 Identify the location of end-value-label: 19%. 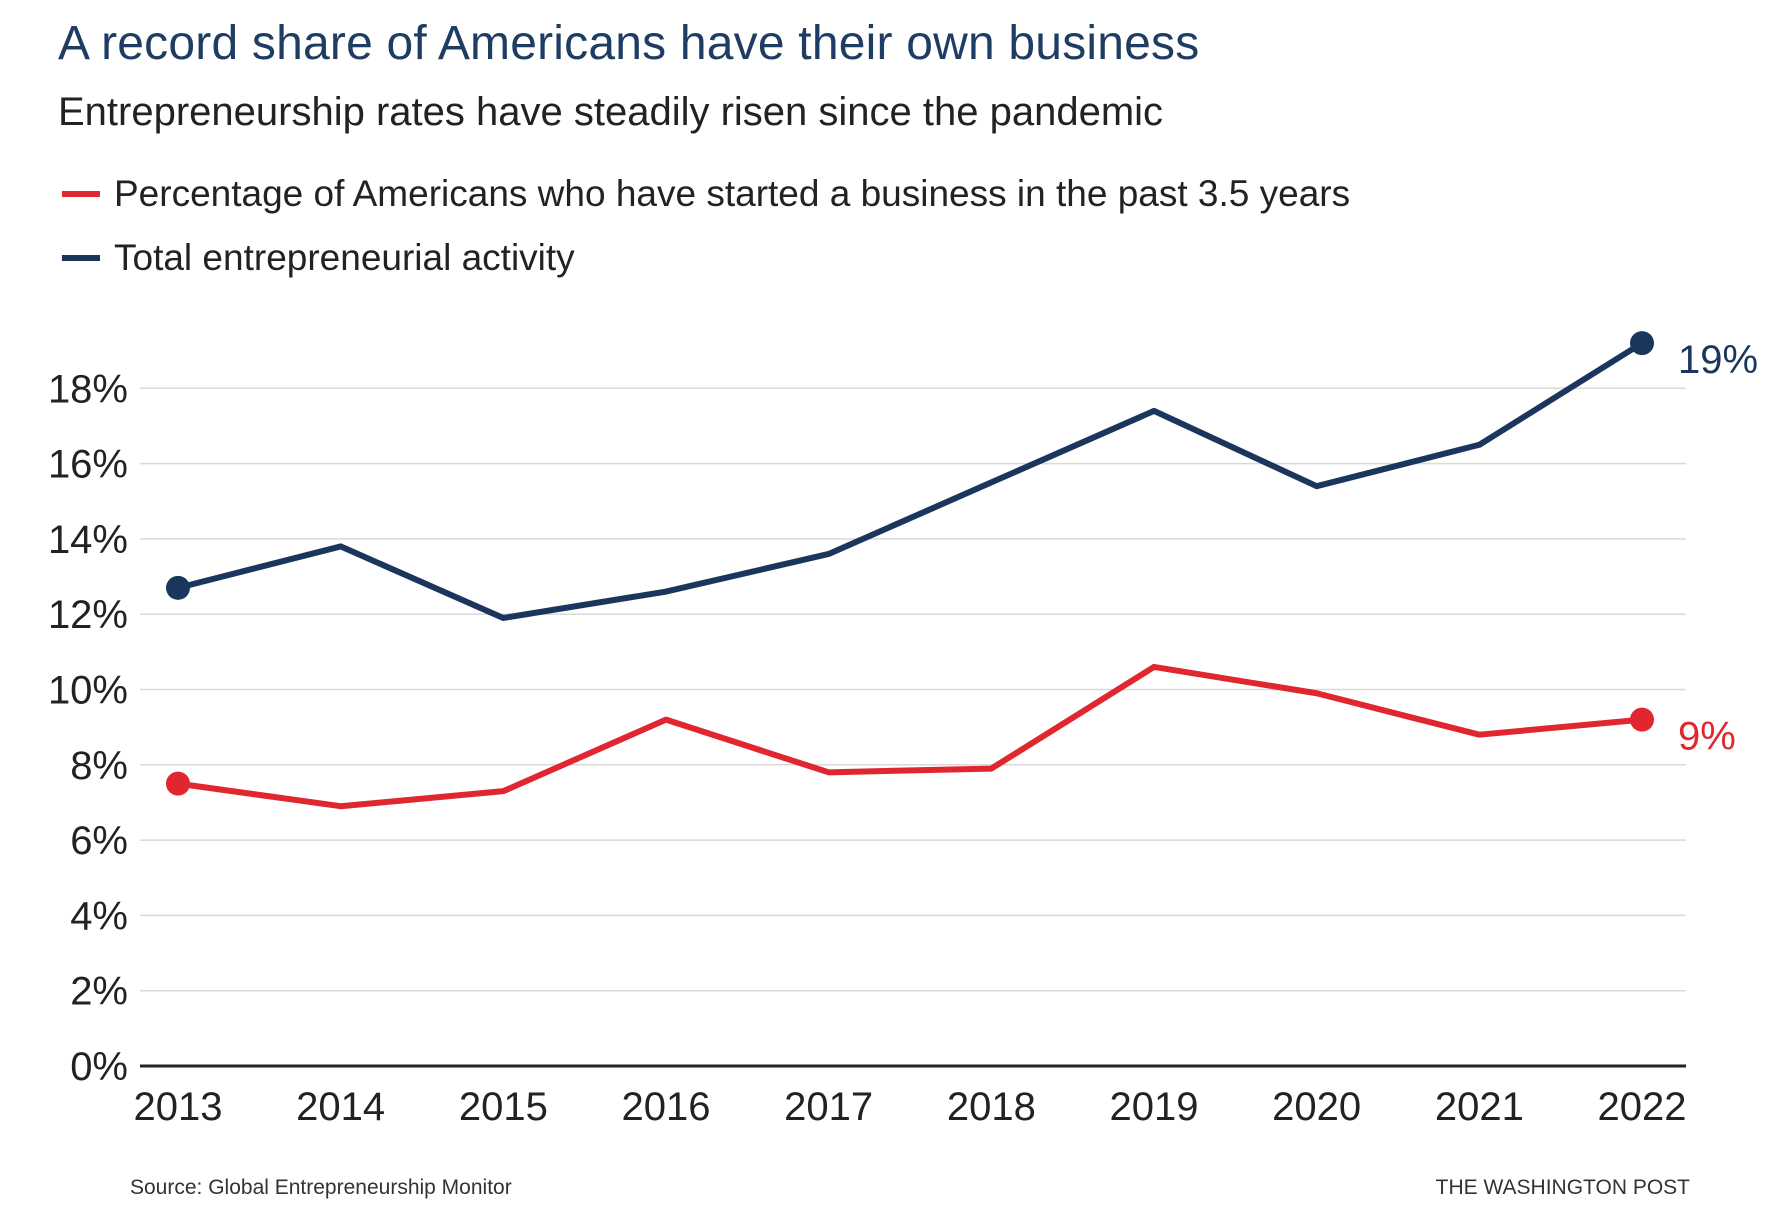
(1718, 360).